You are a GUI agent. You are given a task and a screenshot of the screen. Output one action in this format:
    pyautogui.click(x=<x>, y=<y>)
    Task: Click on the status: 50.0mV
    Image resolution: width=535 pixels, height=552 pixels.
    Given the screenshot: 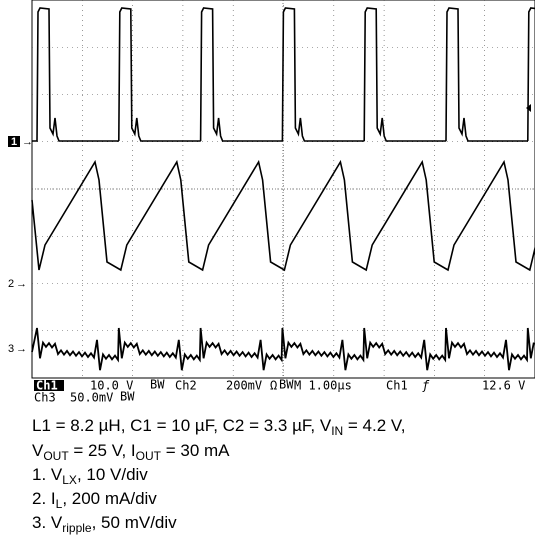 What is the action you would take?
    pyautogui.click(x=91, y=398)
    